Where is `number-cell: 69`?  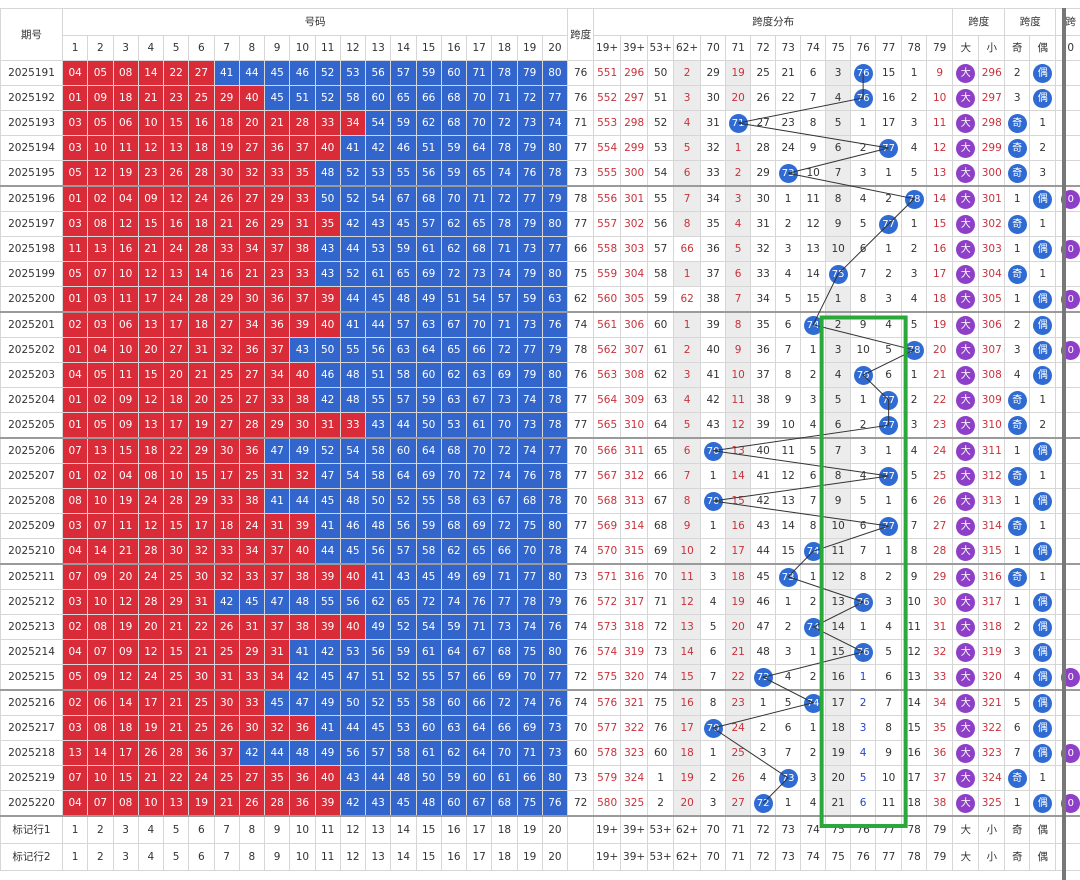
number-cell: 69 is located at coordinates (428, 476).